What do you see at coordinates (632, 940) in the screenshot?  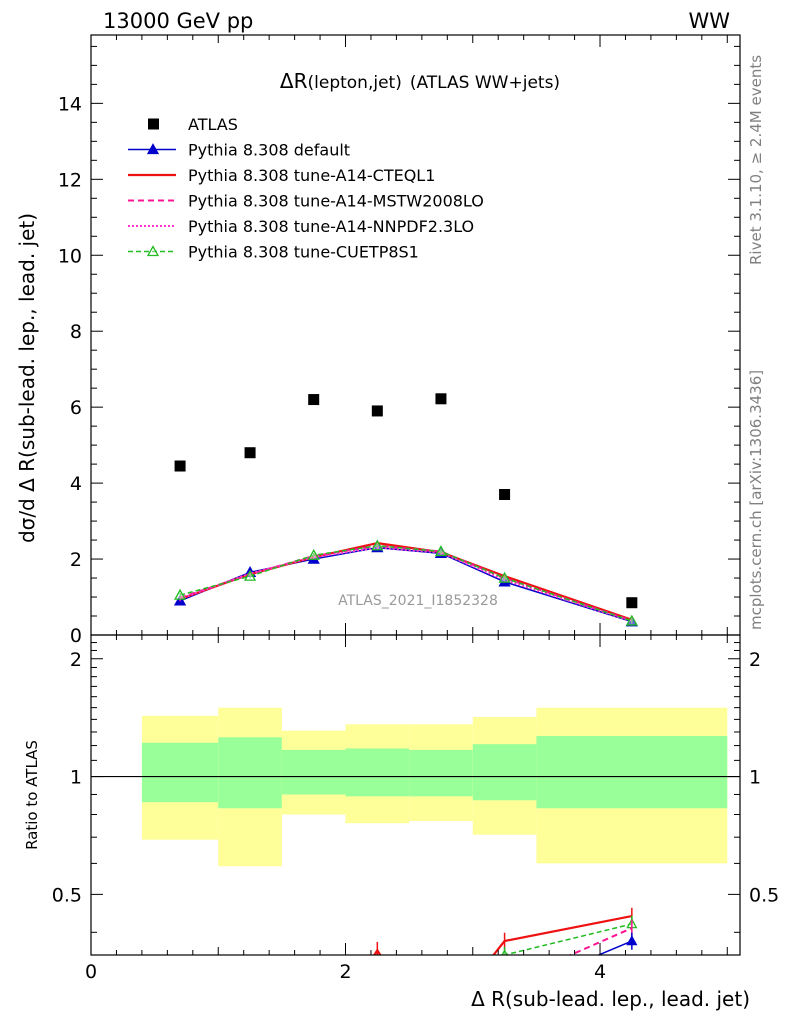 I see `ratio-point` at bounding box center [632, 940].